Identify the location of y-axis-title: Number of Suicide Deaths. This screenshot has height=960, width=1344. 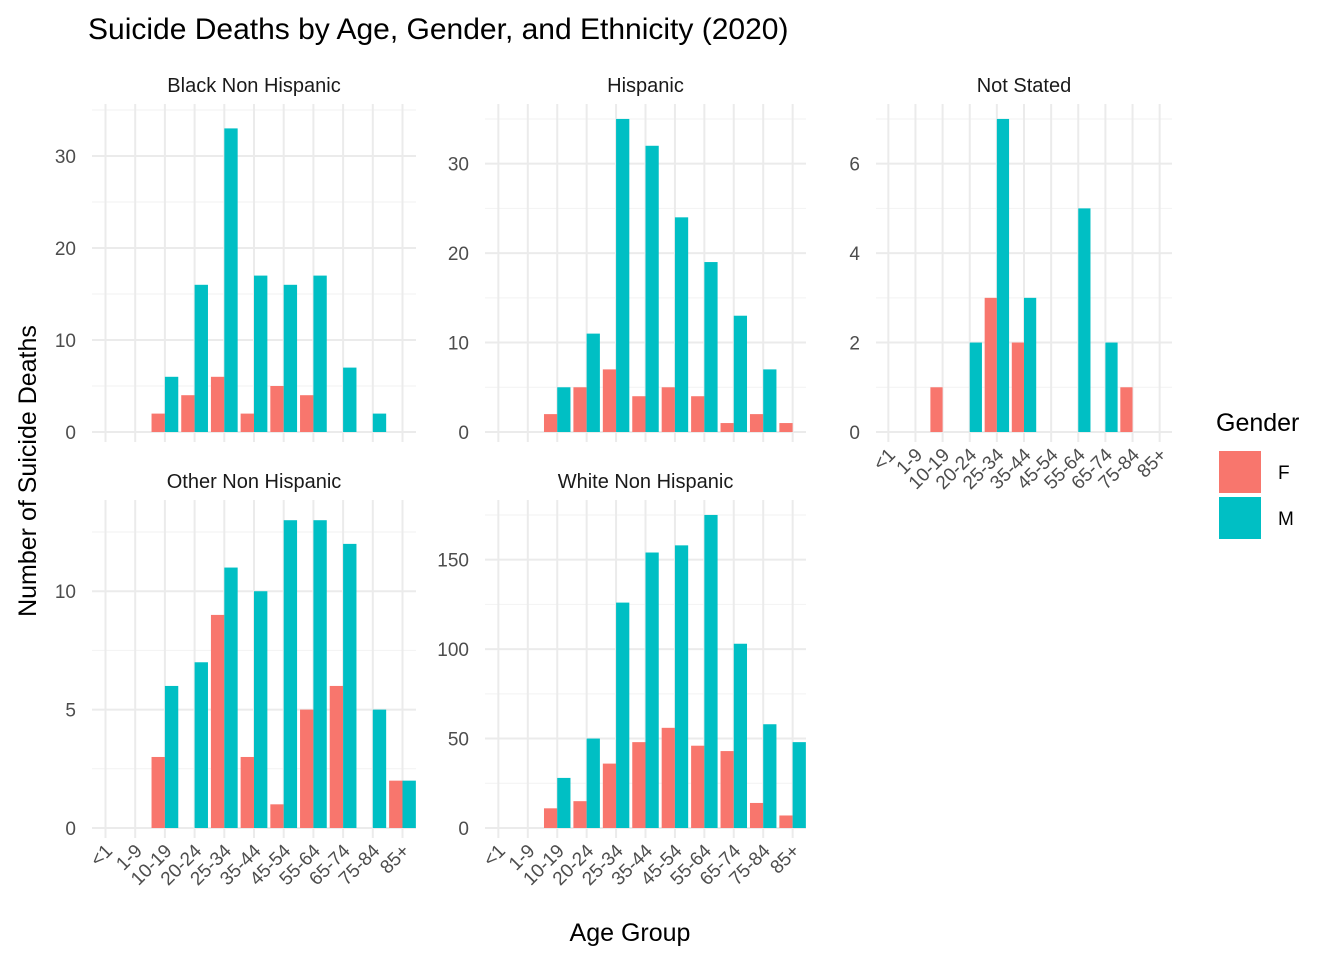
(28, 471).